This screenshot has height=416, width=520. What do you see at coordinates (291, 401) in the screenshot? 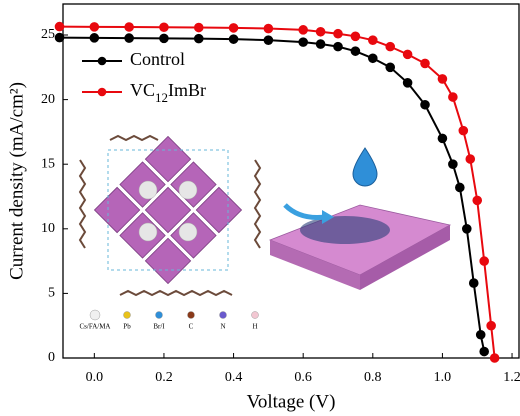
I see `x-axis-title: Voltage (V)` at bounding box center [291, 401].